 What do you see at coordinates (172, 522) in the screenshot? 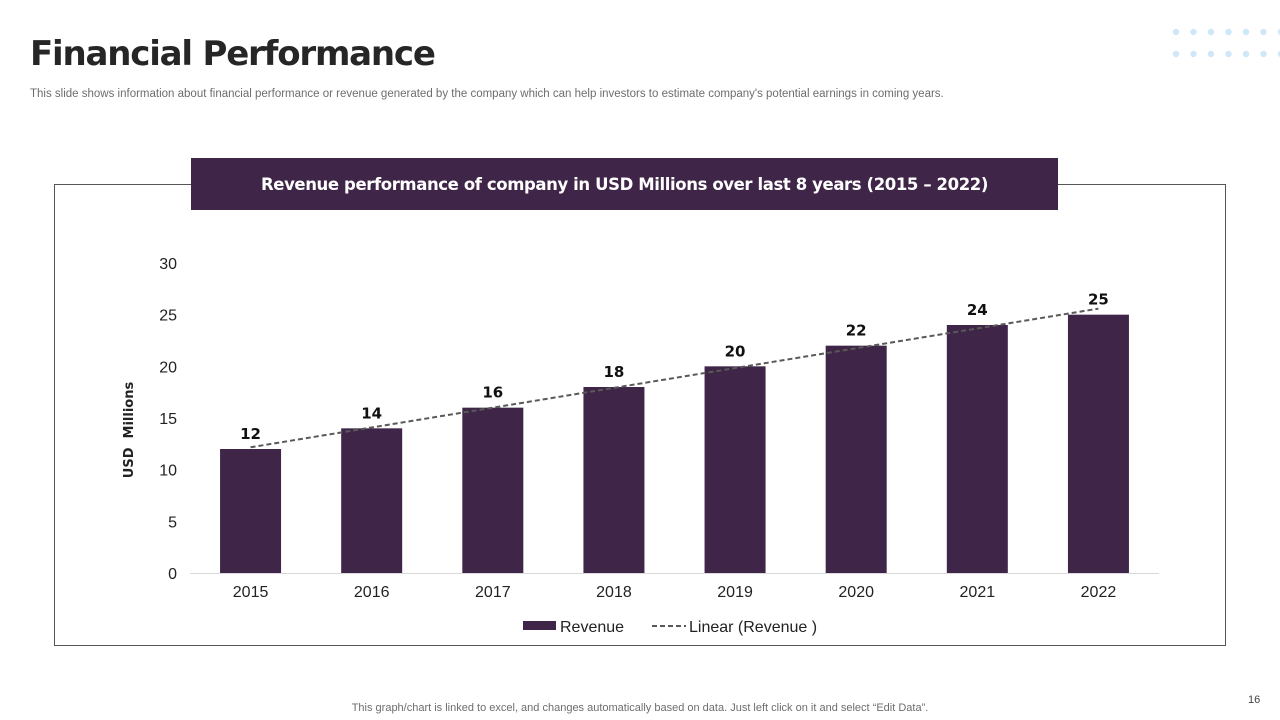
I see `y-tick-label: 5` at bounding box center [172, 522].